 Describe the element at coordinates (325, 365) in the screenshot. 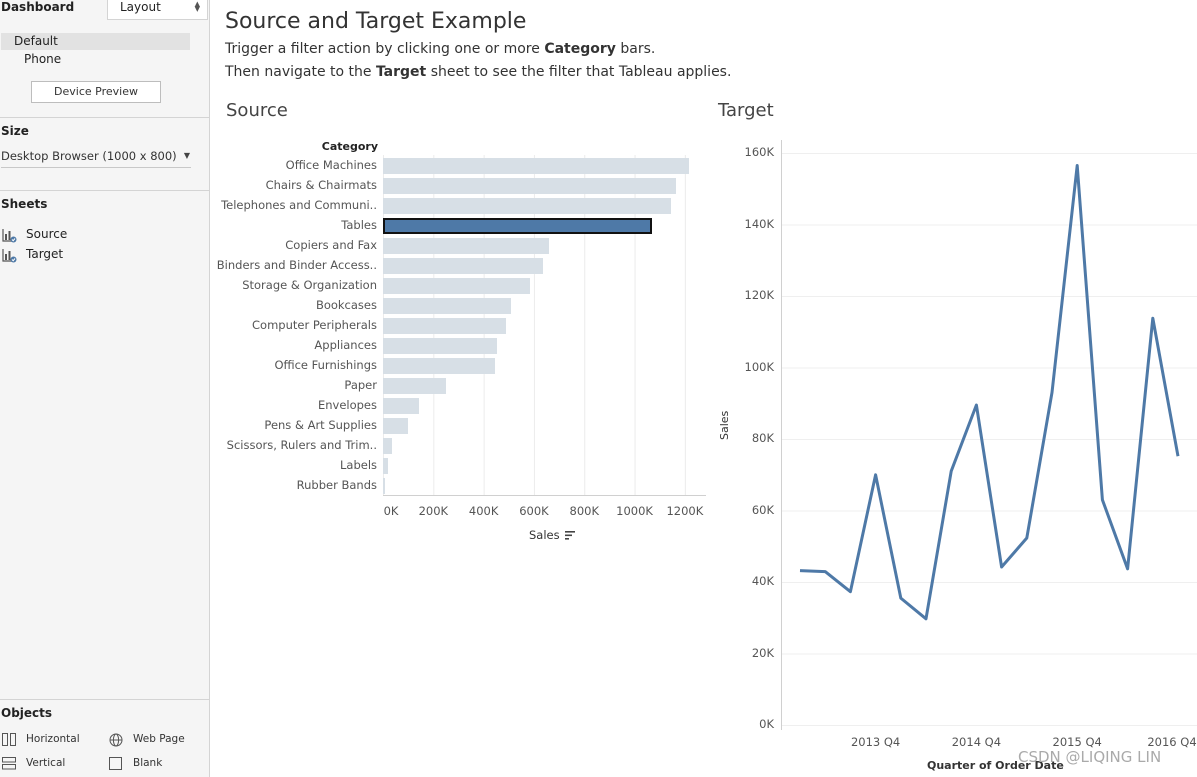

I see `category-label: Office Furnishings` at that location.